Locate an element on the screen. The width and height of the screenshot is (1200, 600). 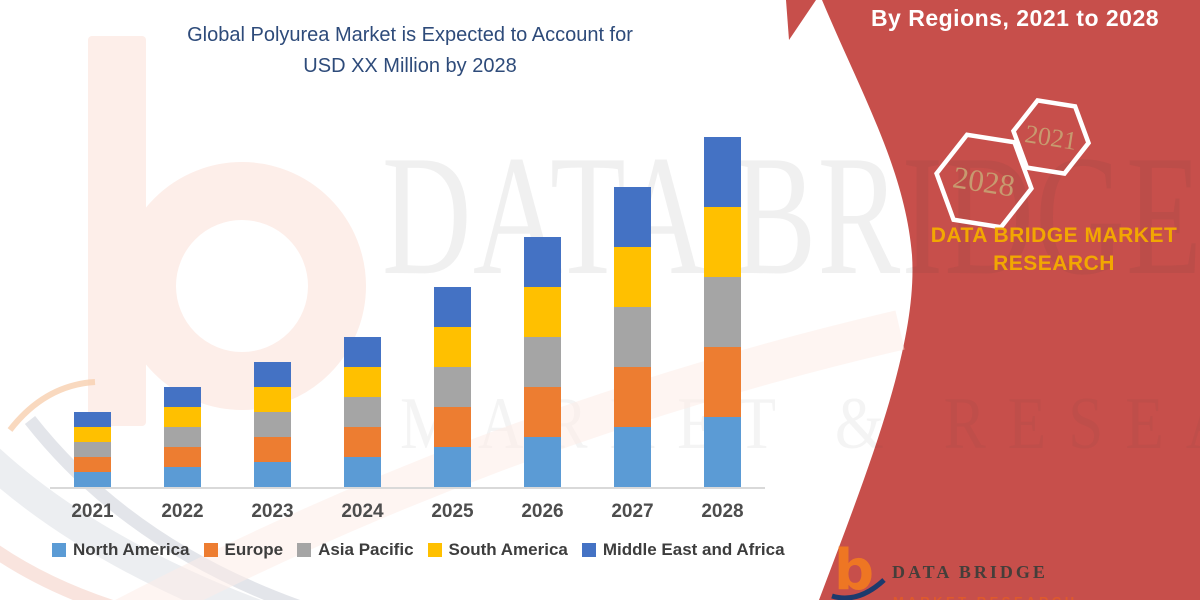
bar-2025-europe is located at coordinates (452, 427).